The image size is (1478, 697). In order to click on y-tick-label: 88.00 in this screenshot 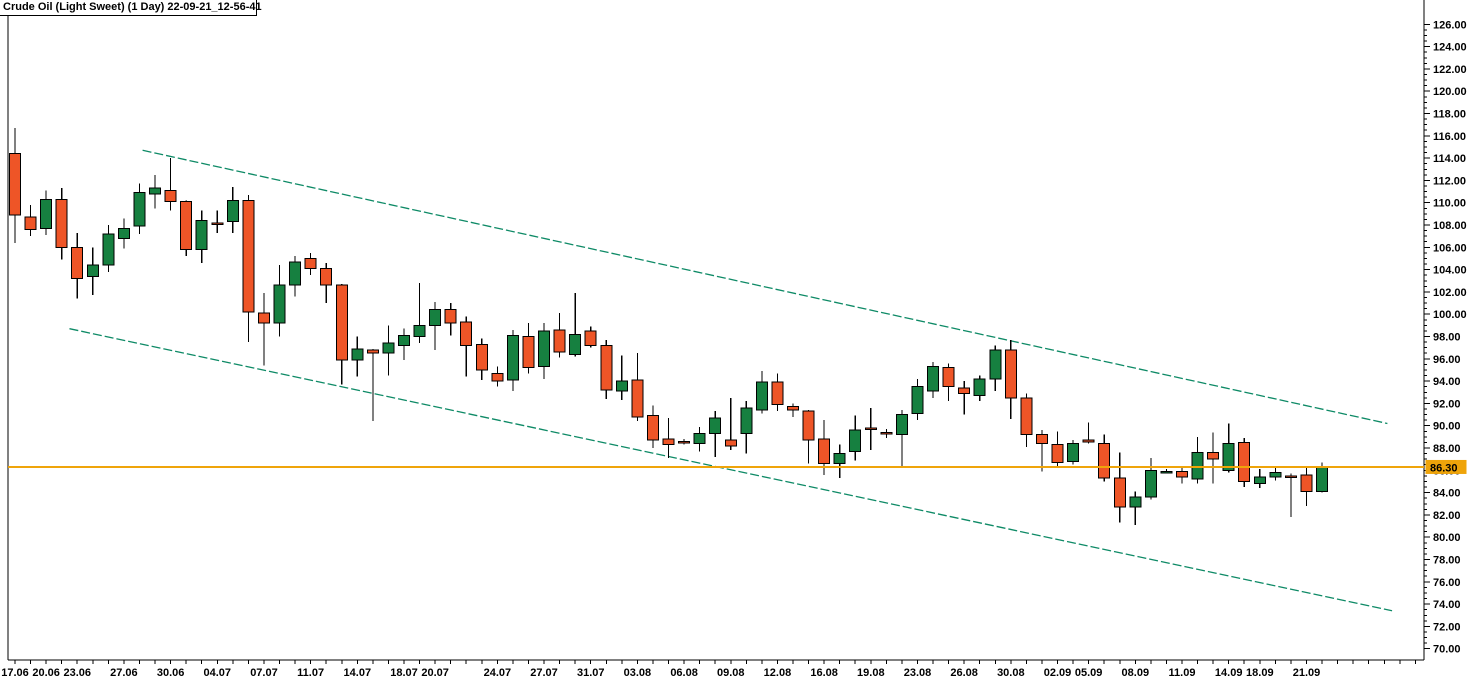, I will do `click(1447, 449)`.